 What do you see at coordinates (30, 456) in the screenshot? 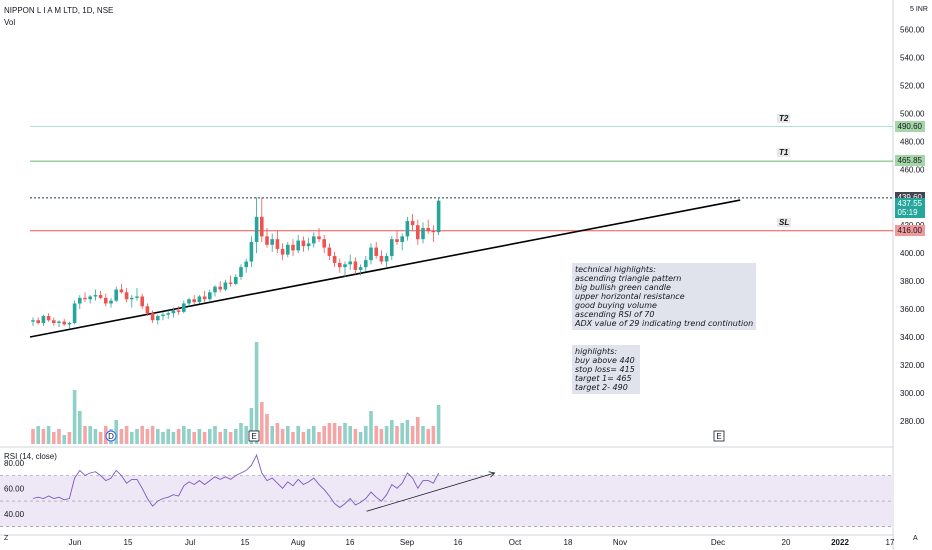
I see `rsi-legend: RSI (14, close)` at bounding box center [30, 456].